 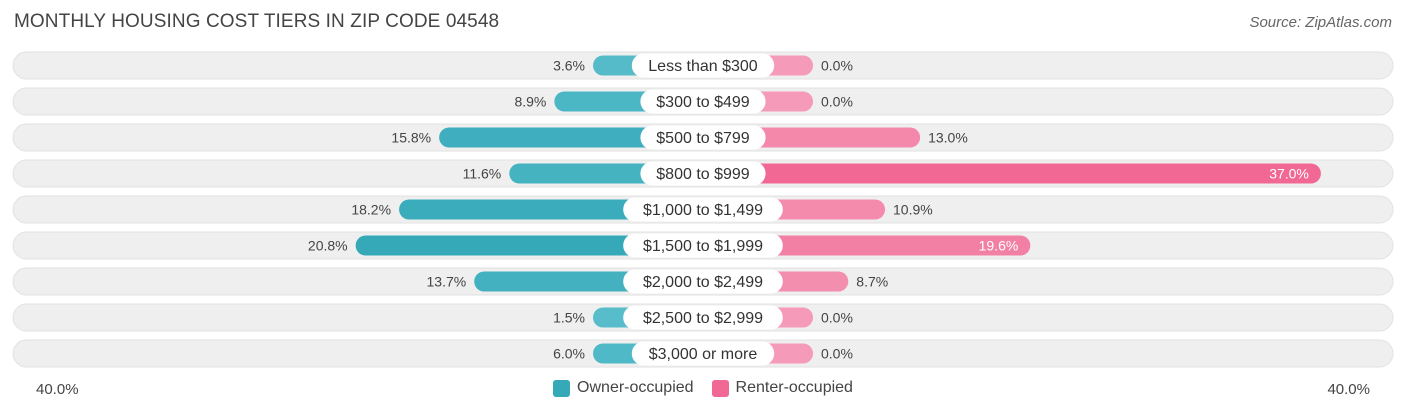 I want to click on category-label: $500 to $799, so click(x=703, y=138).